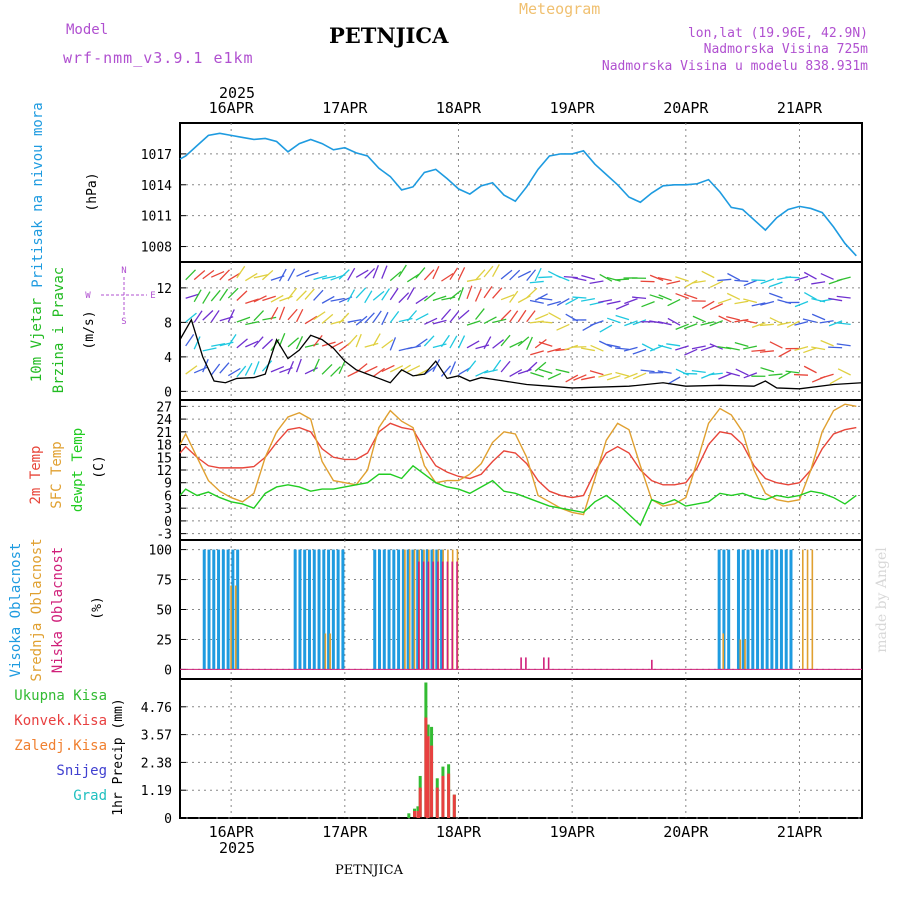 The width and height of the screenshot is (900, 900). What do you see at coordinates (156, 763) in the screenshot?
I see `precip-ytick-label: 2.38` at bounding box center [156, 763].